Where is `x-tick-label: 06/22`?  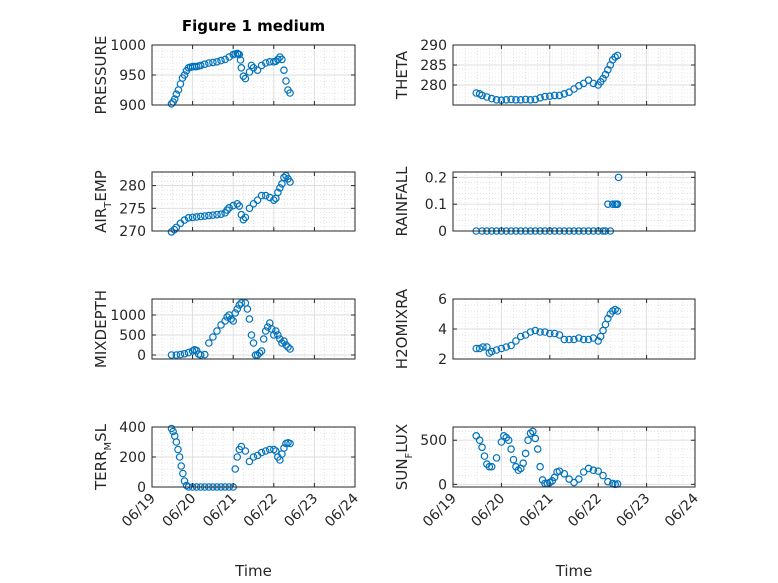 x-tick-label: 06/22 is located at coordinates (261, 511).